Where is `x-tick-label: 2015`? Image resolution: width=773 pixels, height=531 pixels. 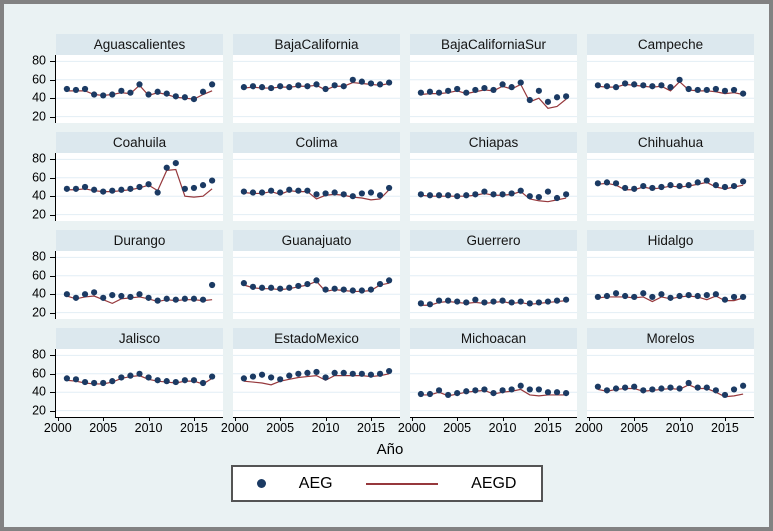
x-tick-label: 2015 is located at coordinates (194, 428).